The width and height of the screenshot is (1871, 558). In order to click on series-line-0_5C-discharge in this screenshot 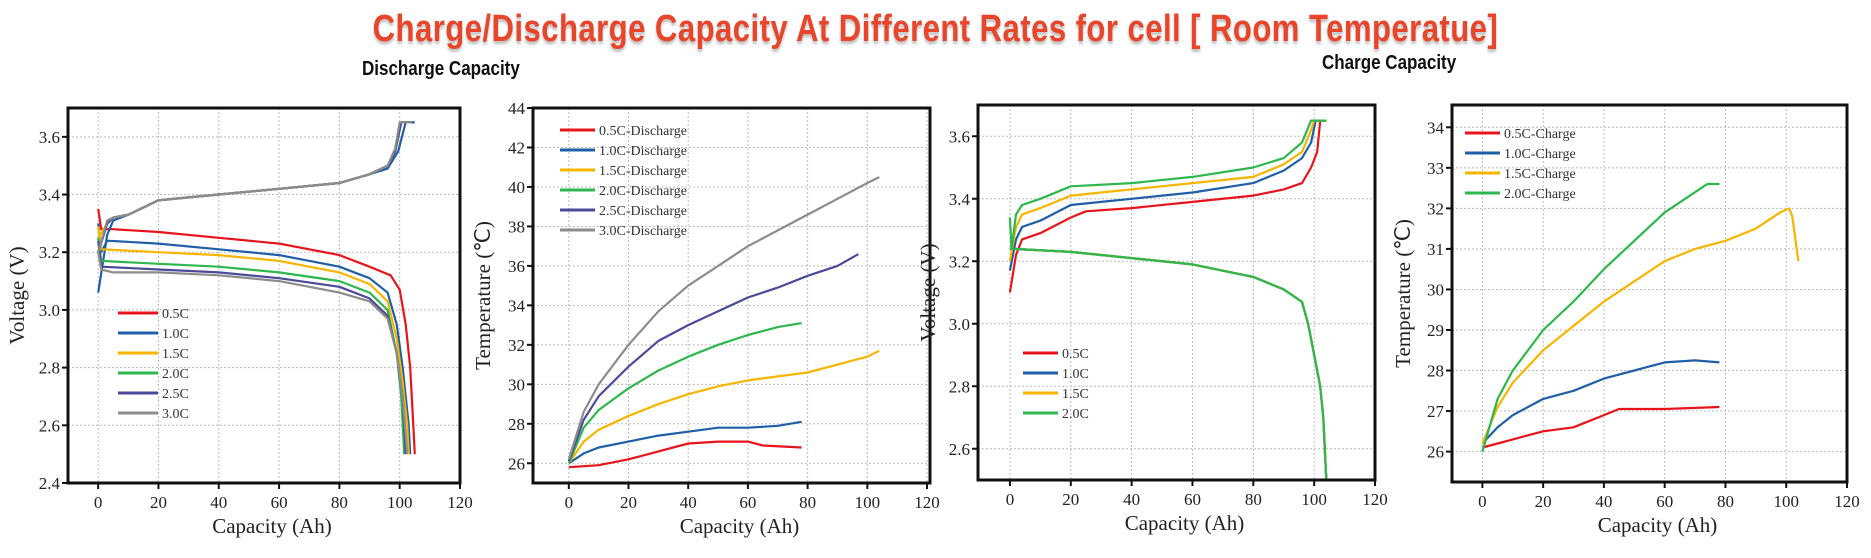, I will do `click(256, 331)`.